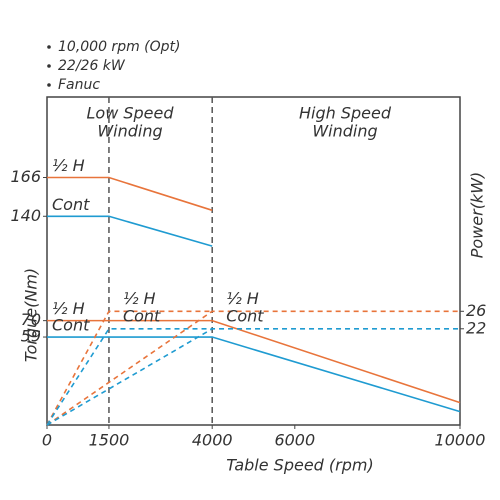  Describe the element at coordinates (477, 215) in the screenshot. I see `y2-axis-label: Power(kW)` at that location.